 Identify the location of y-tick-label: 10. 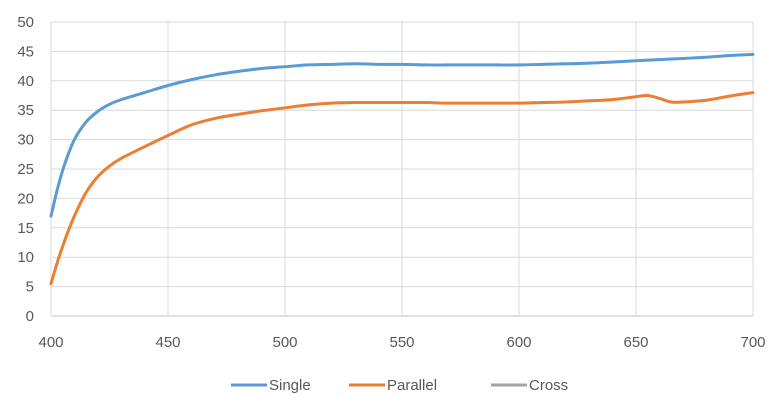
(25, 257).